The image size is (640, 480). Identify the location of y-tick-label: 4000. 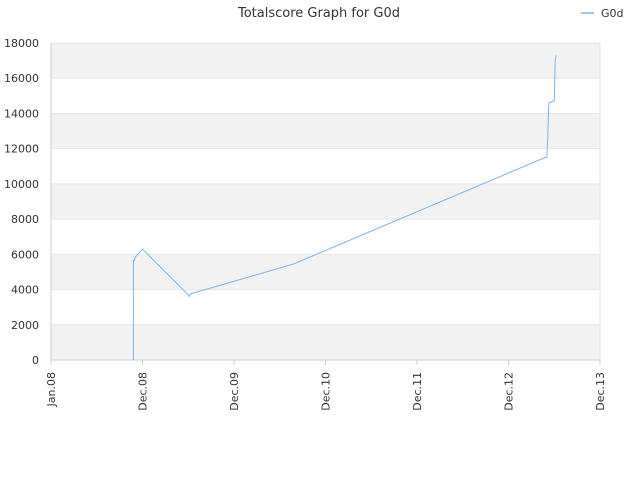
(25, 290).